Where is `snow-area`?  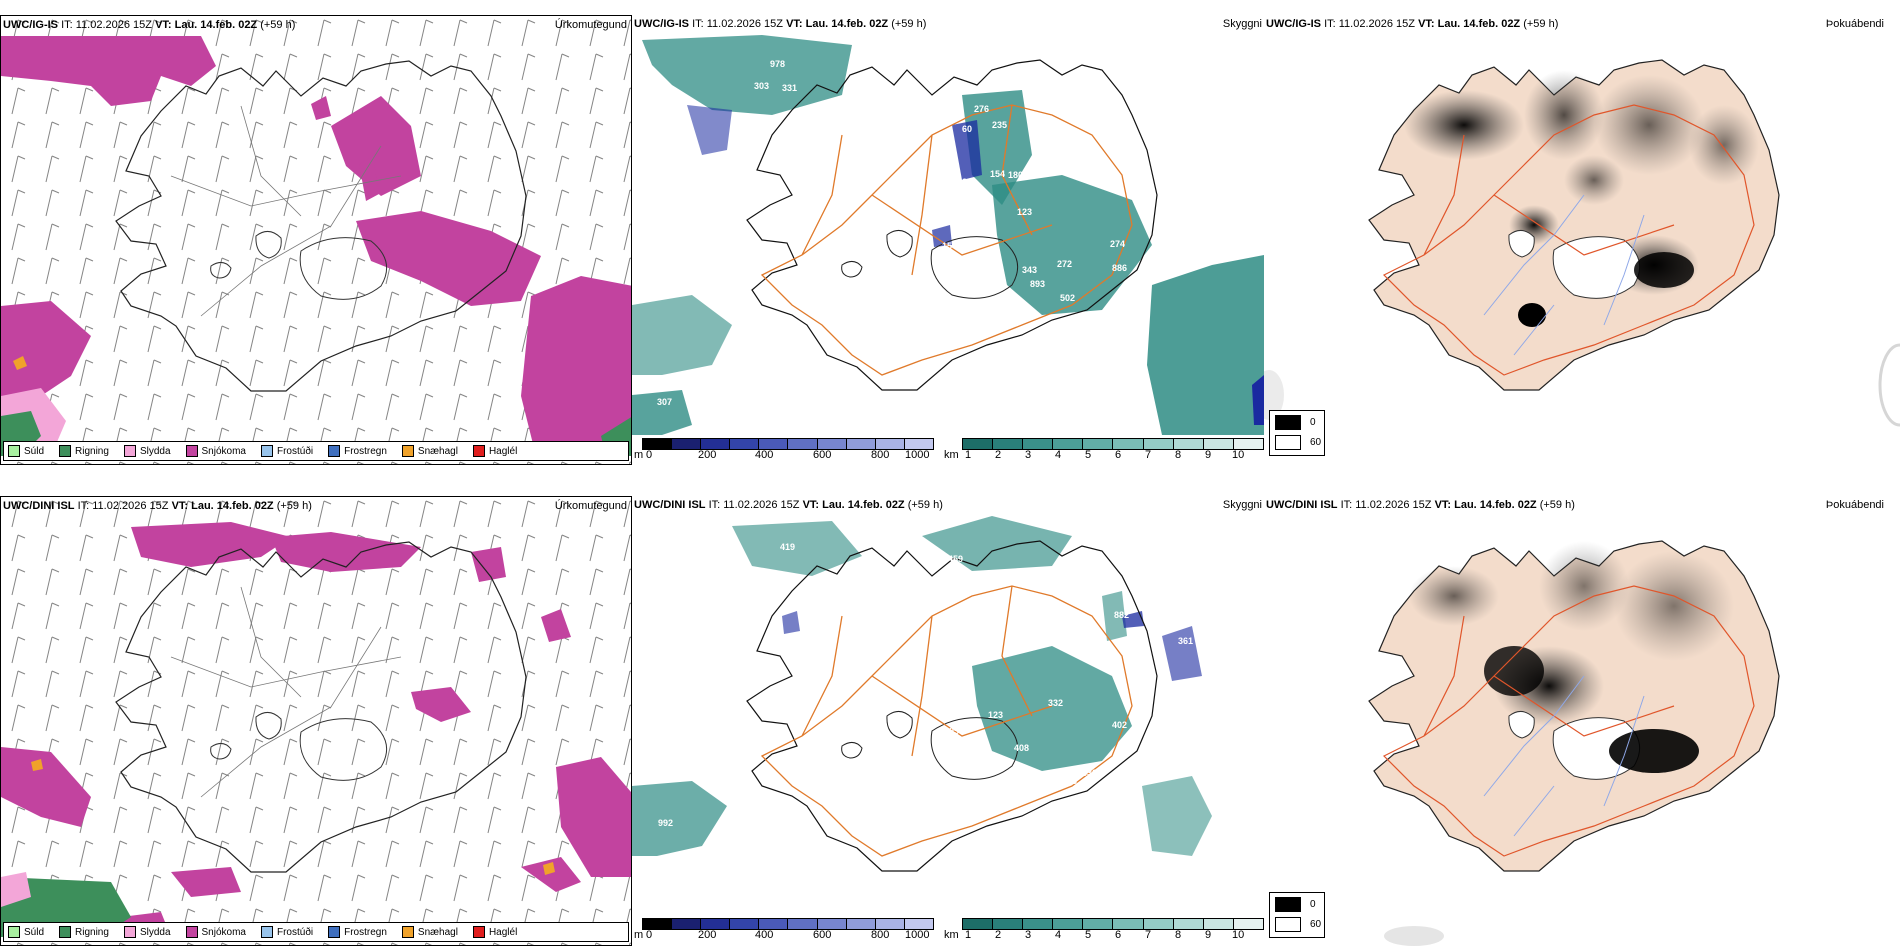
snow-area is located at coordinates (376, 146).